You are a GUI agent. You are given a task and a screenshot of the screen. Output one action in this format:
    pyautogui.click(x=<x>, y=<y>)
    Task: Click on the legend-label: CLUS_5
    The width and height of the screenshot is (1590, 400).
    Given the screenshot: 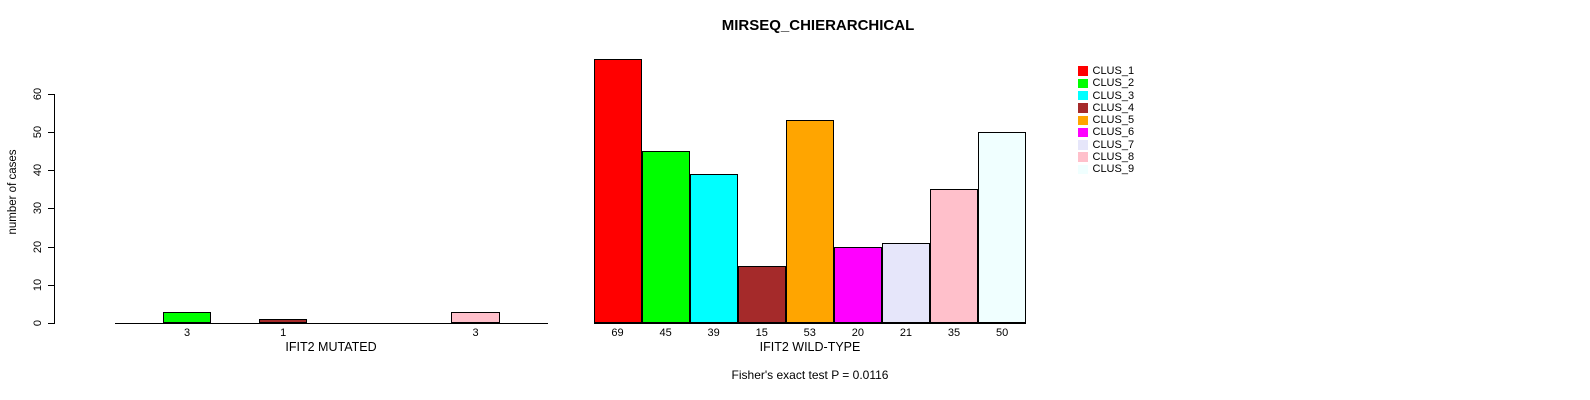 What is the action you would take?
    pyautogui.click(x=1113, y=120)
    